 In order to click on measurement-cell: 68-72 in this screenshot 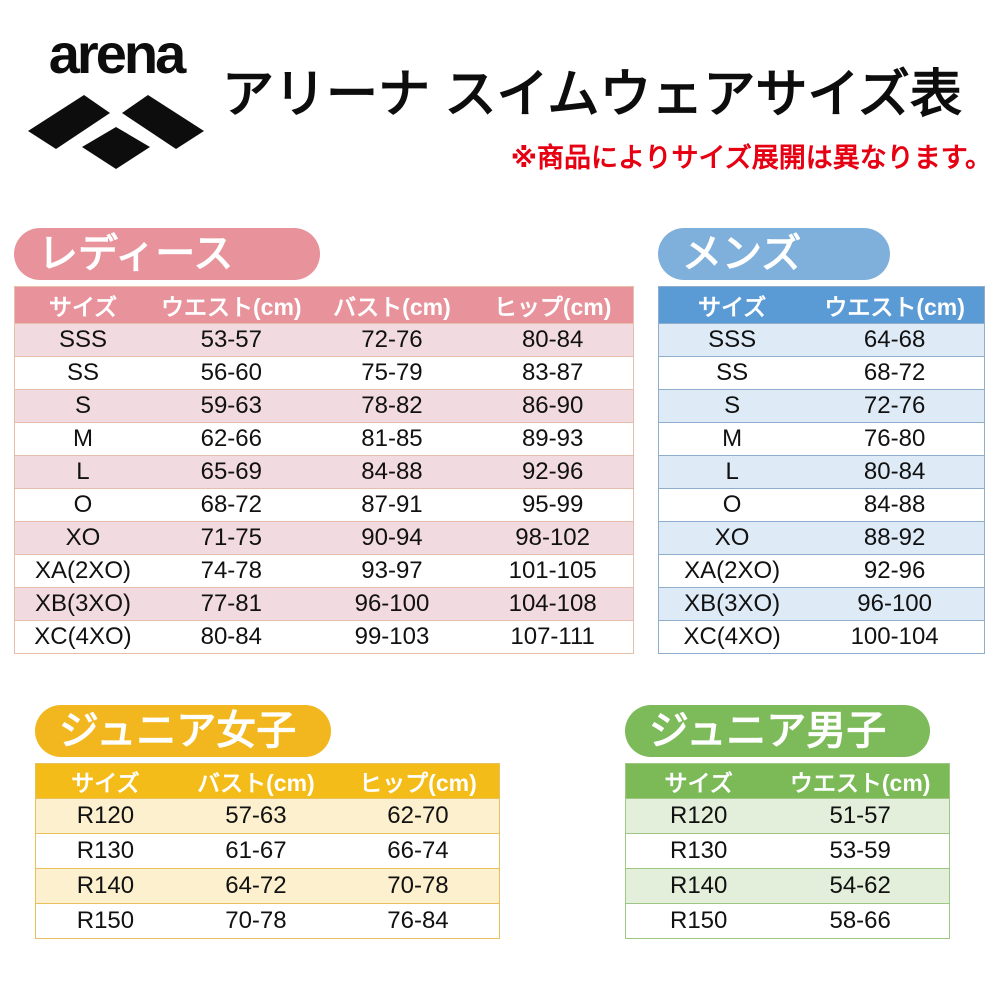, I will do `click(231, 504)`.